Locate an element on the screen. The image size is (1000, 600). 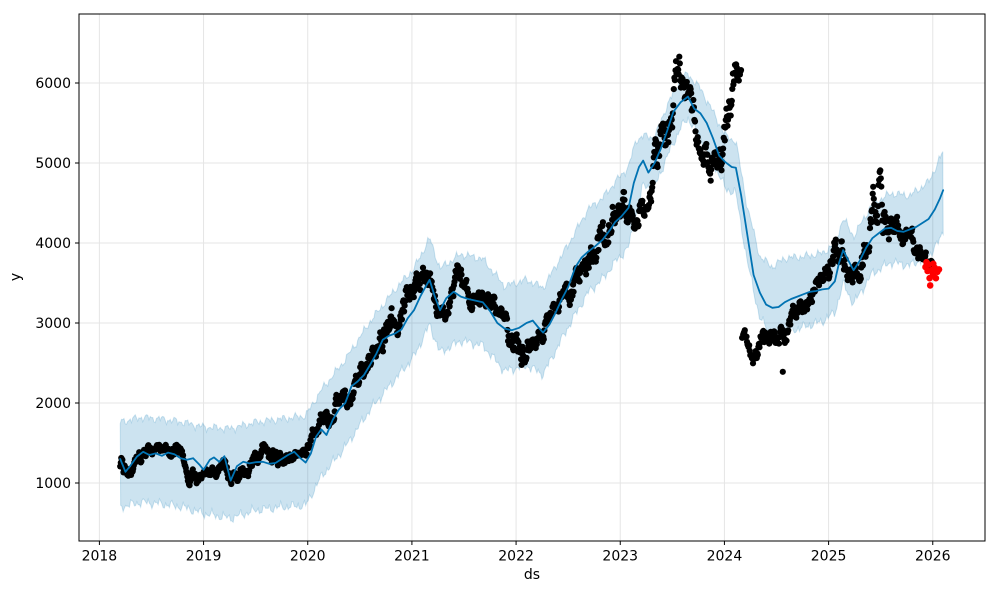
x-tick-label: 2021 is located at coordinates (412, 557).